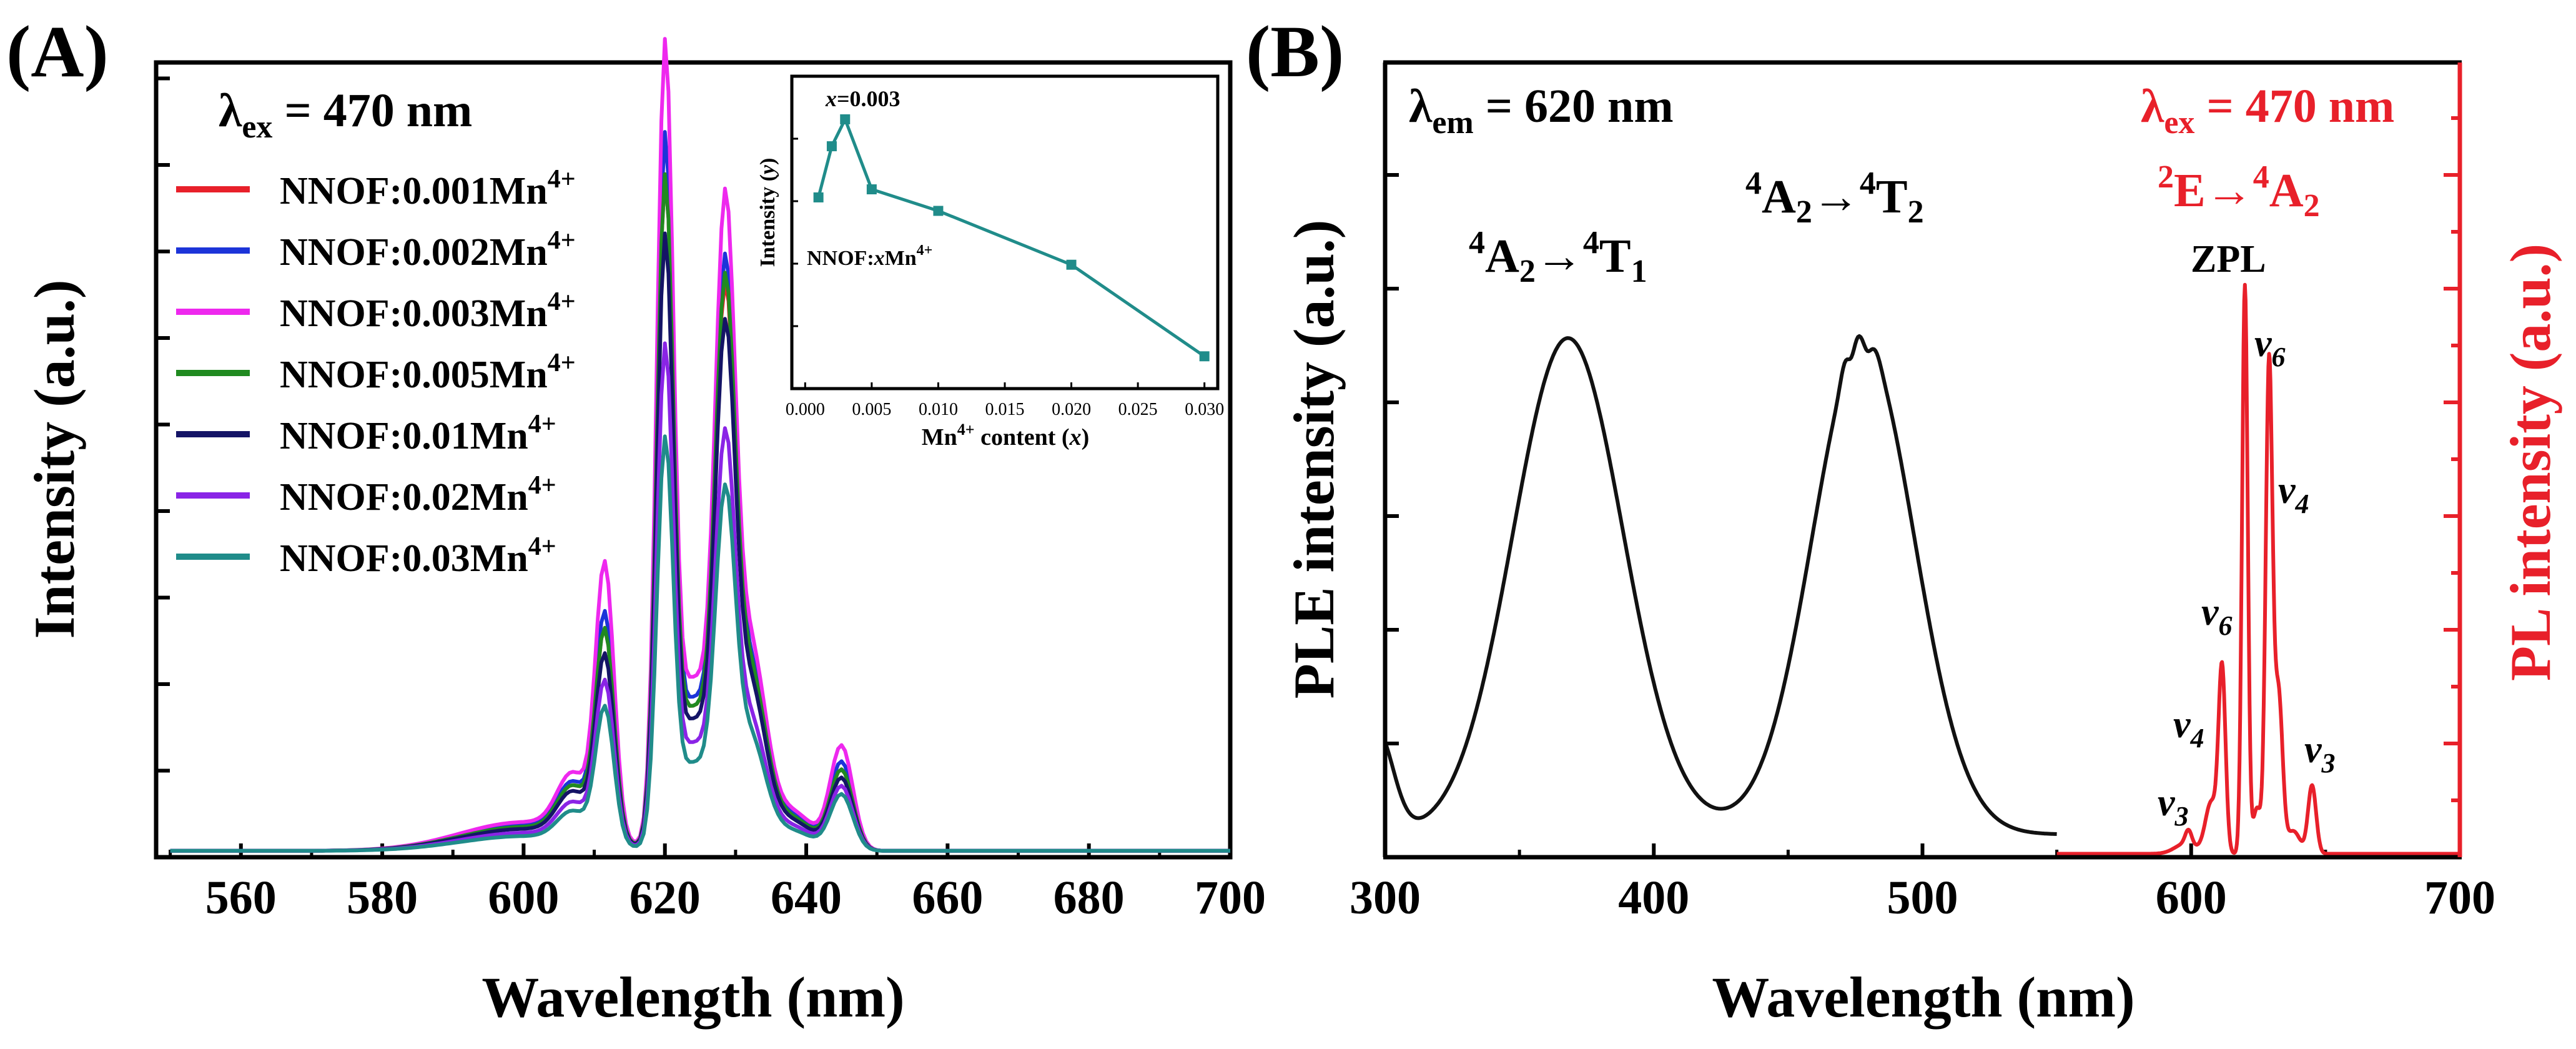 This screenshot has width=2576, height=1049. What do you see at coordinates (947, 898) in the screenshot?
I see `panel-a-x-tick-label: 660` at bounding box center [947, 898].